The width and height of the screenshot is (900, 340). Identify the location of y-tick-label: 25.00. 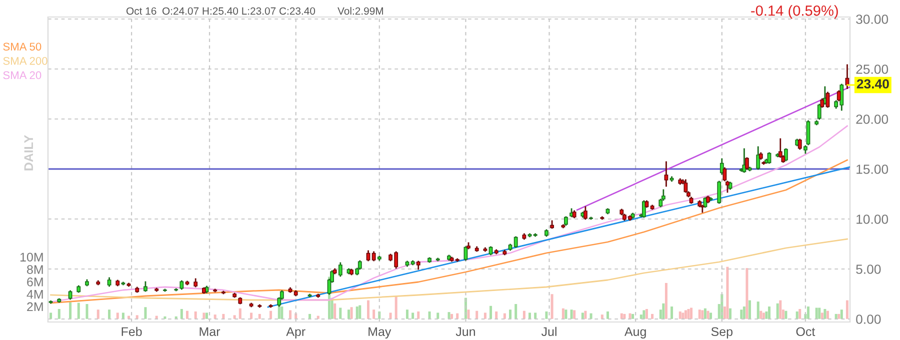
(872, 69).